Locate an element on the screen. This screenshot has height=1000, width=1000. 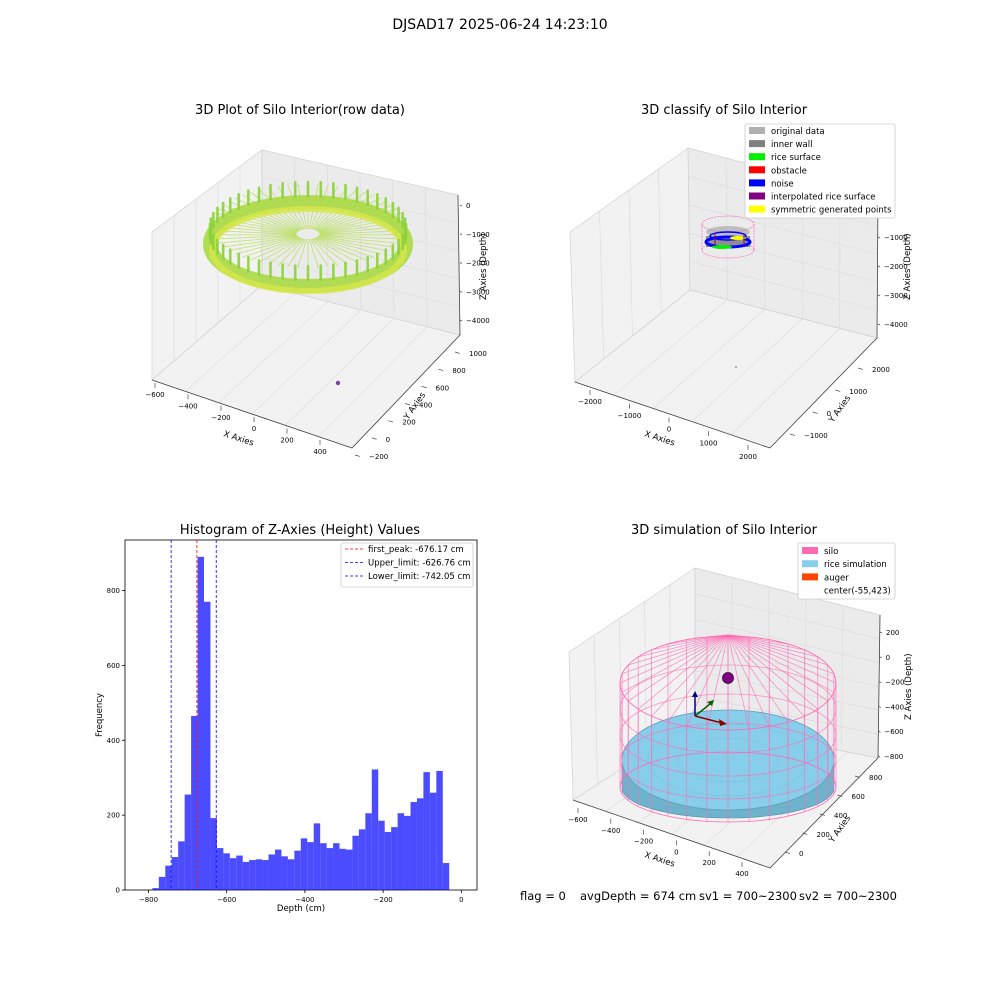
simulation-legend: silo rice simulation auger center(-55,423) is located at coordinates (846, 571).